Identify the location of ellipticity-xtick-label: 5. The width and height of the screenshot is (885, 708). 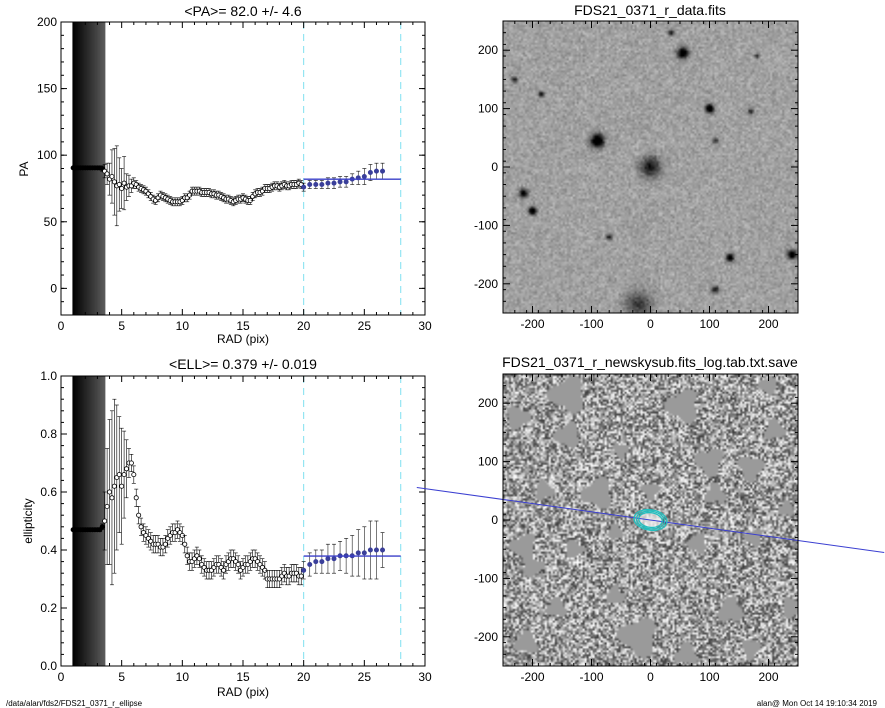
(121, 677).